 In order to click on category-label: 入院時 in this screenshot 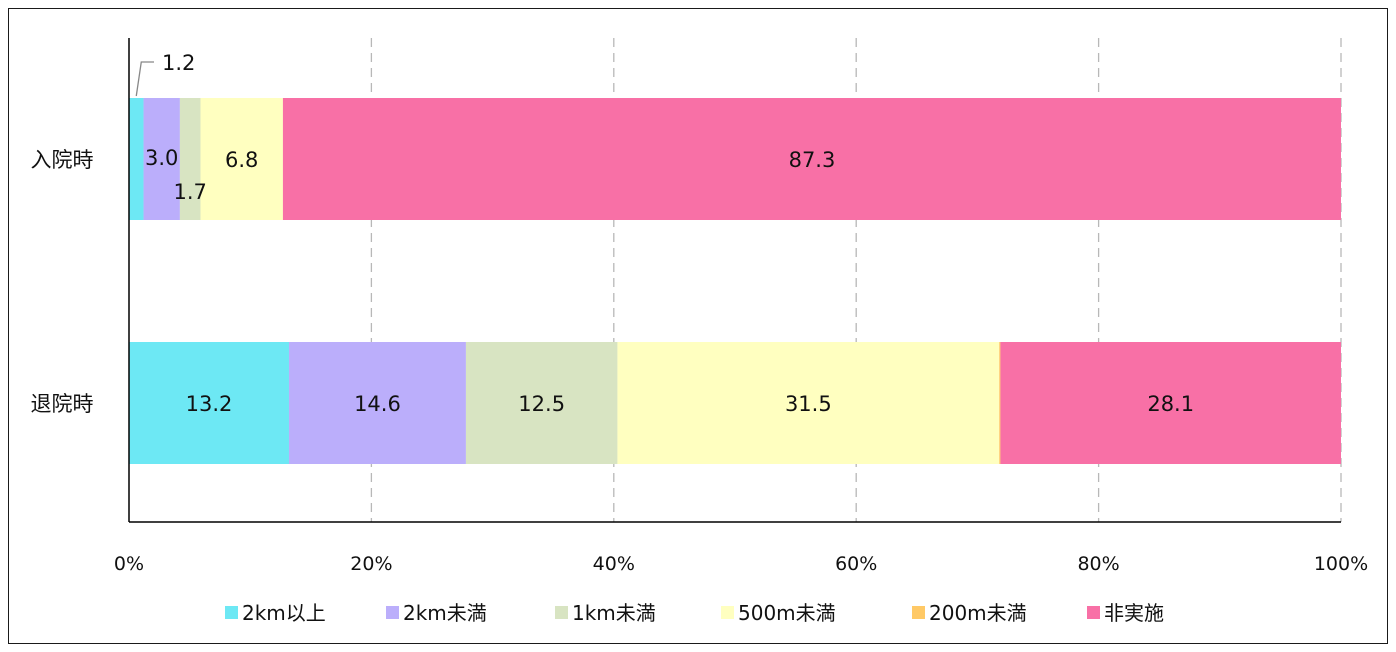, I will do `click(62, 160)`.